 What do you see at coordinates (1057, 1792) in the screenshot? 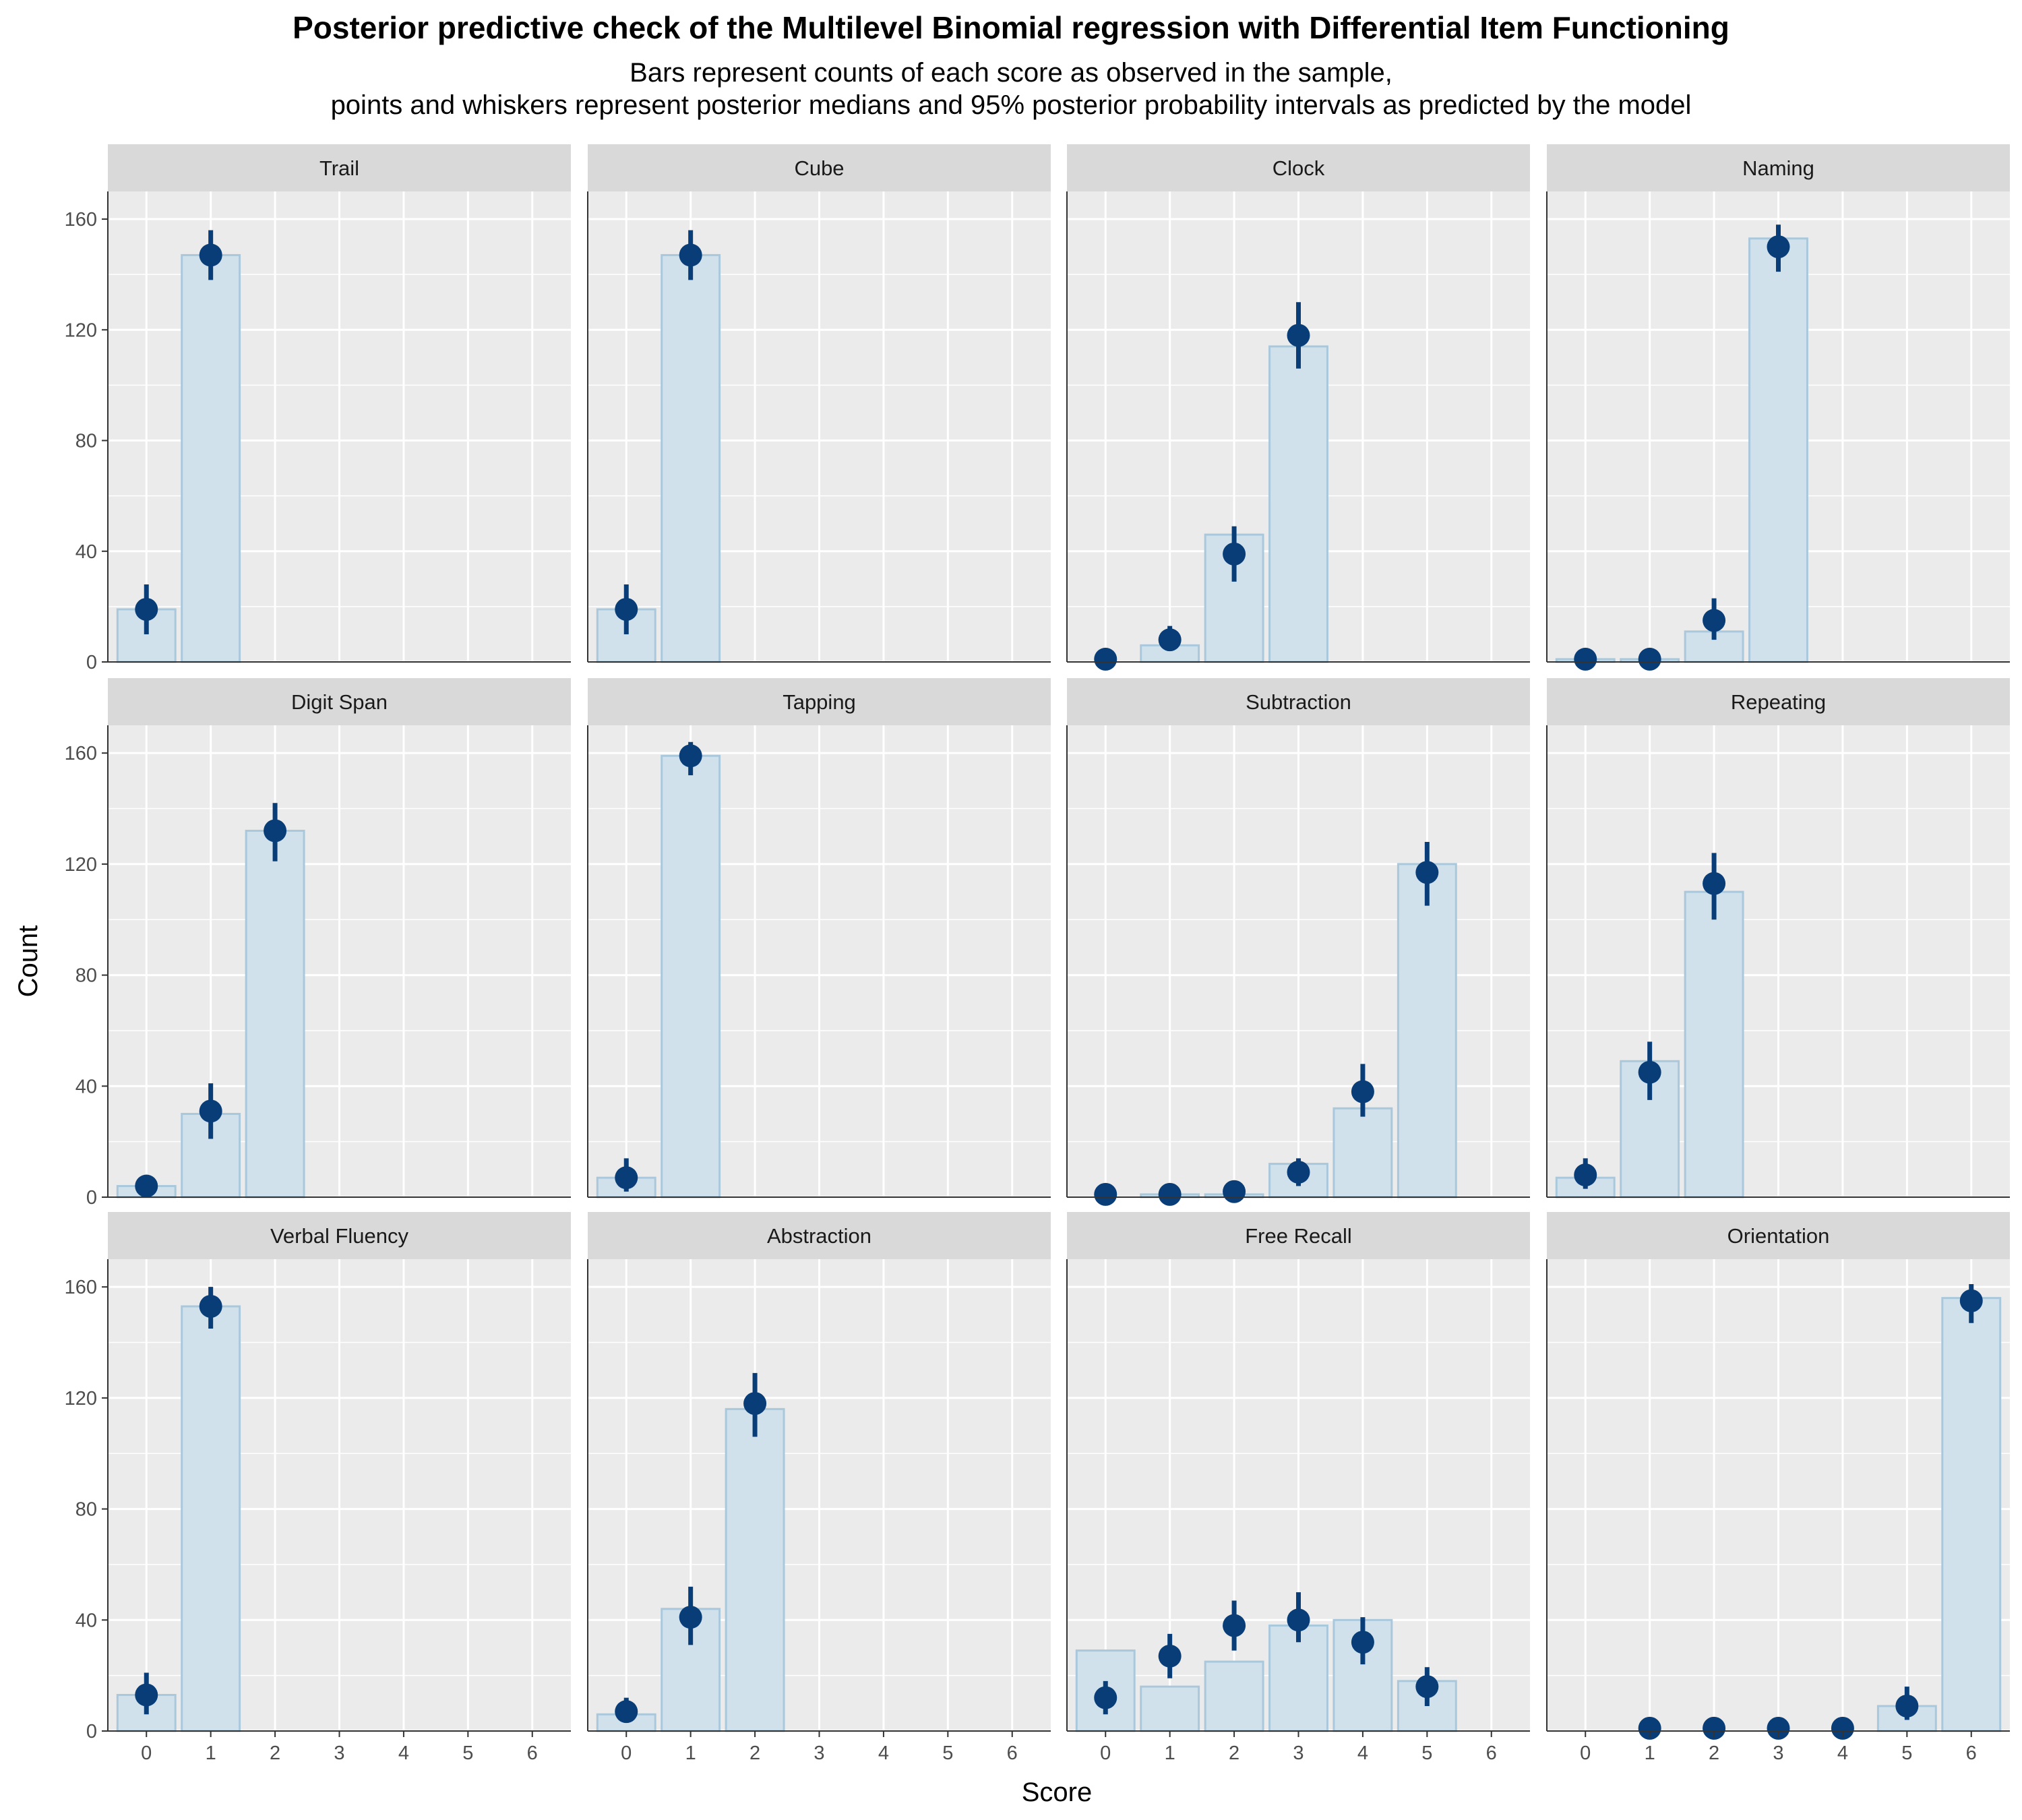
I see `x-axis-title: Score` at bounding box center [1057, 1792].